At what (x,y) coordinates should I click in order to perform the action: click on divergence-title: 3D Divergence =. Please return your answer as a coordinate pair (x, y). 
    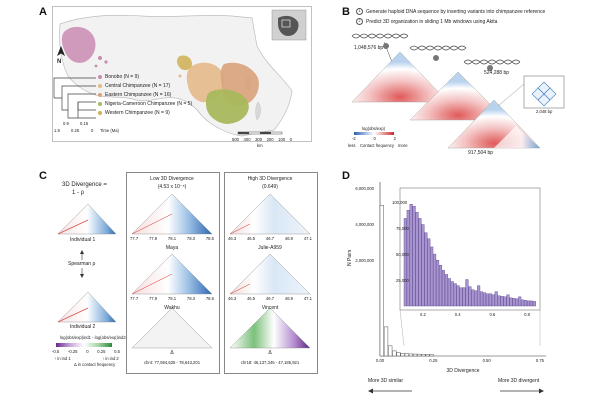
    Looking at the image, I should click on (84, 185).